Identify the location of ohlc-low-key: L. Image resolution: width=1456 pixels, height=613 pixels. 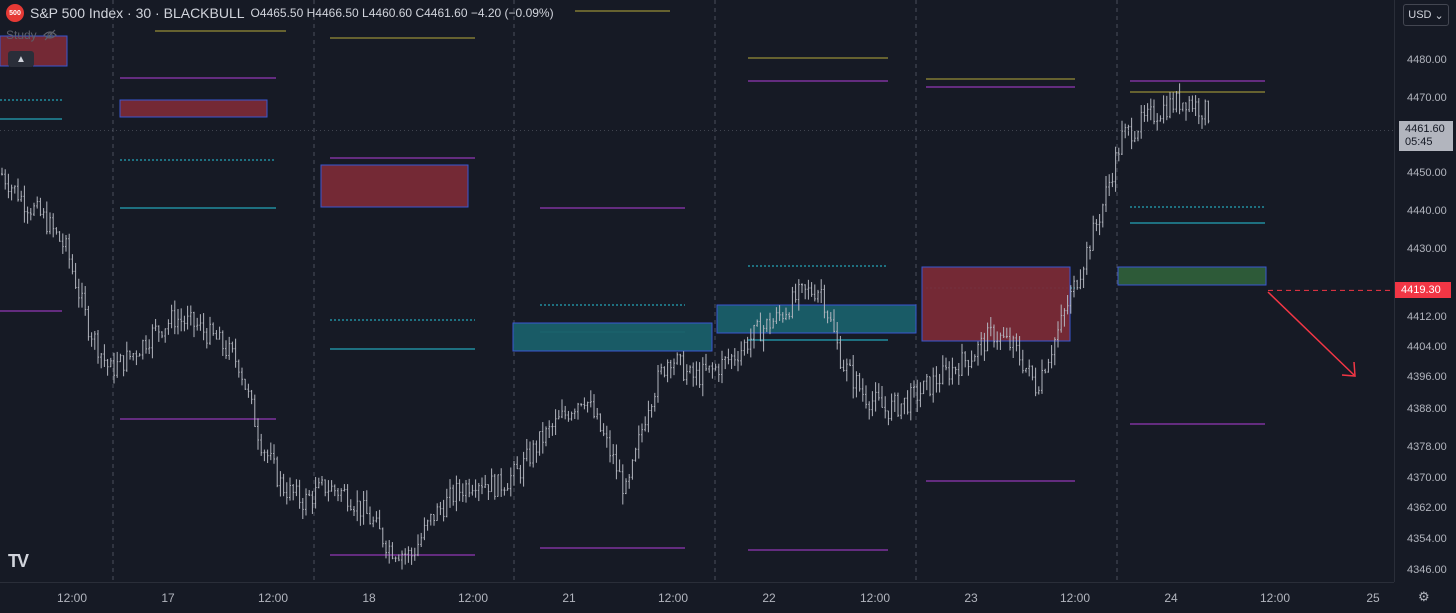
(365, 13).